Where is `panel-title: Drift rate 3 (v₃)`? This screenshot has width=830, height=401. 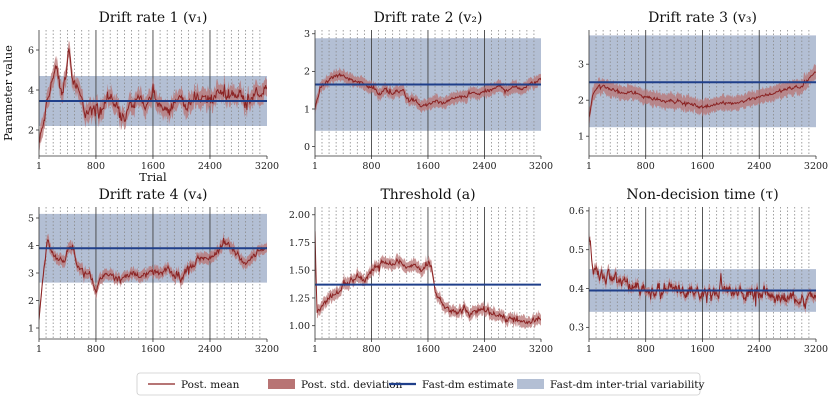
panel-title: Drift rate 3 (v₃) is located at coordinates (702, 18).